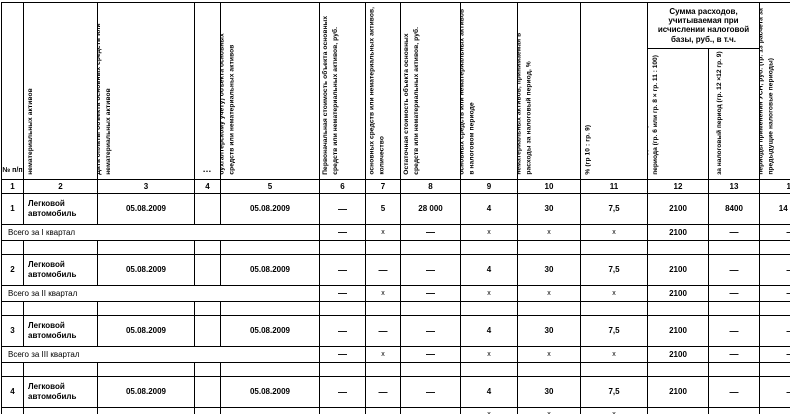 Image resolution: width=790 pixels, height=414 pixels. What do you see at coordinates (489, 293) in the screenshot?
I see `cell-col-9: x` at bounding box center [489, 293].